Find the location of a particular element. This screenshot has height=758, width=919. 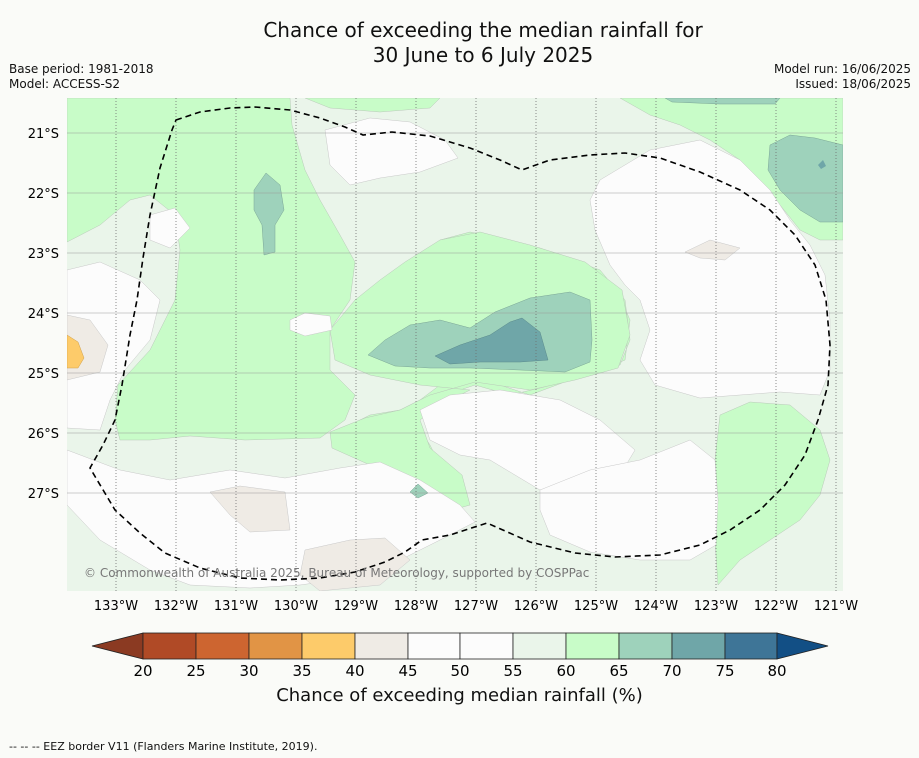

colorbar-tick: 35 is located at coordinates (301, 671).